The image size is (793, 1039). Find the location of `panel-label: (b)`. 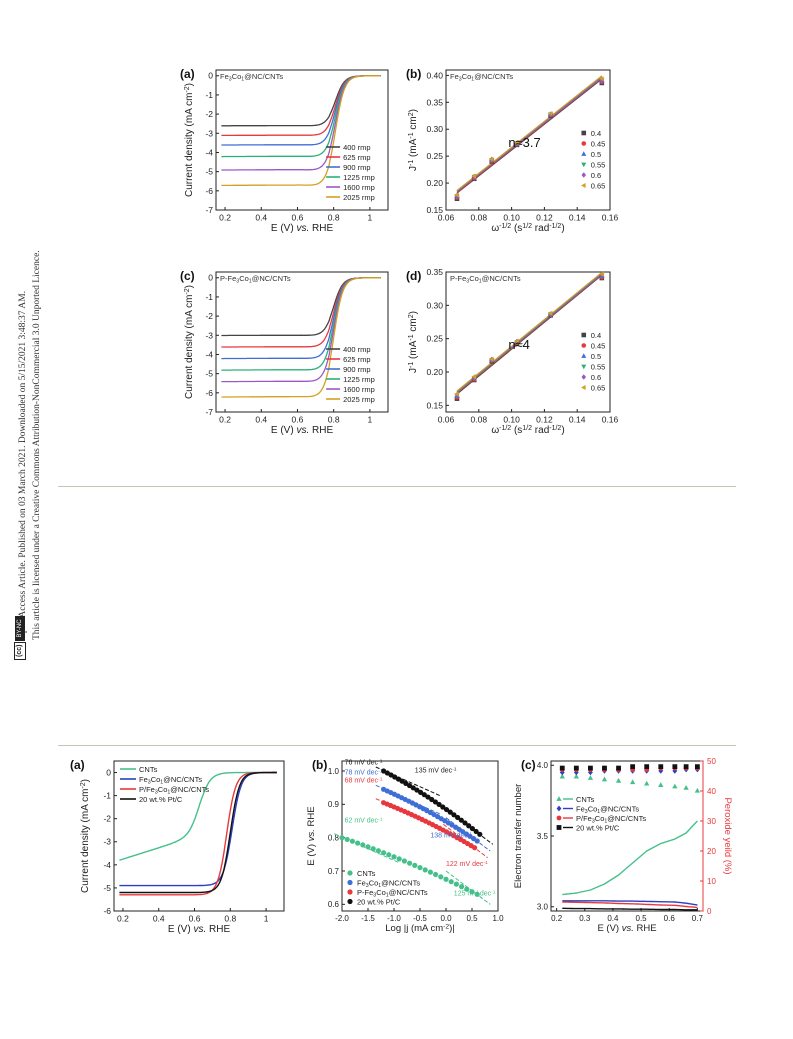

panel-label: (b) is located at coordinates (413, 74).